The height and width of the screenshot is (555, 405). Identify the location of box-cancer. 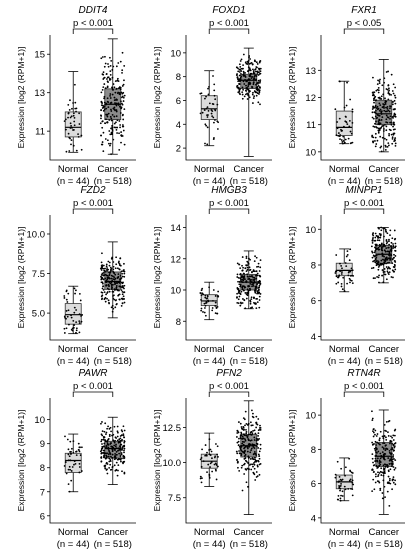
(248, 102).